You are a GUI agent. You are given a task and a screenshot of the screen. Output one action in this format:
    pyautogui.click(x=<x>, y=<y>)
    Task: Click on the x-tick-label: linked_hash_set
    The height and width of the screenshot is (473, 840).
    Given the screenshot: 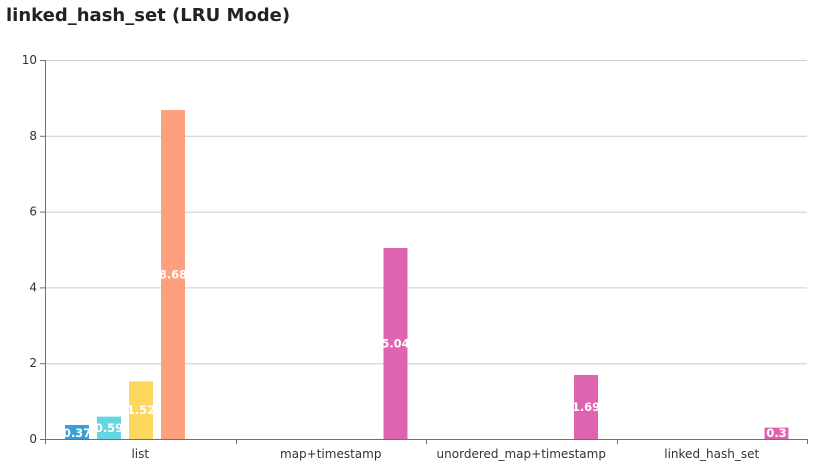 What is the action you would take?
    pyautogui.click(x=711, y=454)
    